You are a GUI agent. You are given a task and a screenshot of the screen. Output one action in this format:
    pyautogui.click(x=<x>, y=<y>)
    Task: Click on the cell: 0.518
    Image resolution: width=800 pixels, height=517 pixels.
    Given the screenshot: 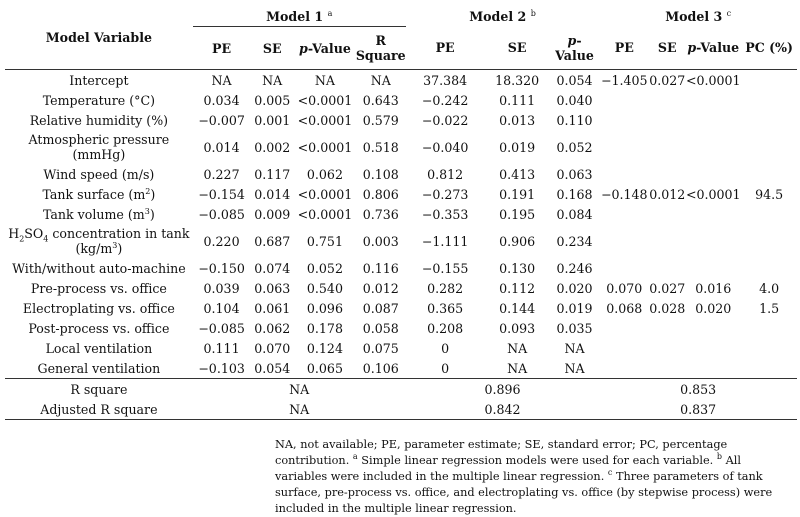 What is the action you would take?
    pyautogui.click(x=380, y=147)
    